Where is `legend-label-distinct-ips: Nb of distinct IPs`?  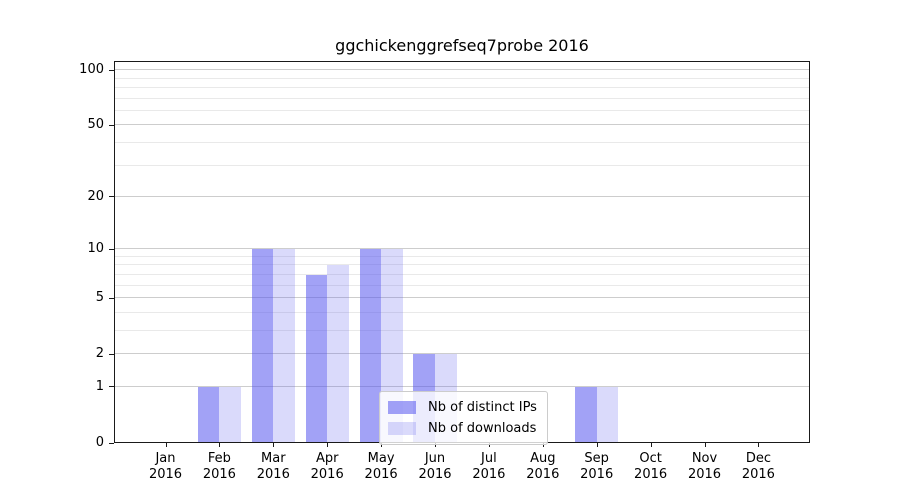
legend-label-distinct-ips: Nb of distinct IPs is located at coordinates (482, 407).